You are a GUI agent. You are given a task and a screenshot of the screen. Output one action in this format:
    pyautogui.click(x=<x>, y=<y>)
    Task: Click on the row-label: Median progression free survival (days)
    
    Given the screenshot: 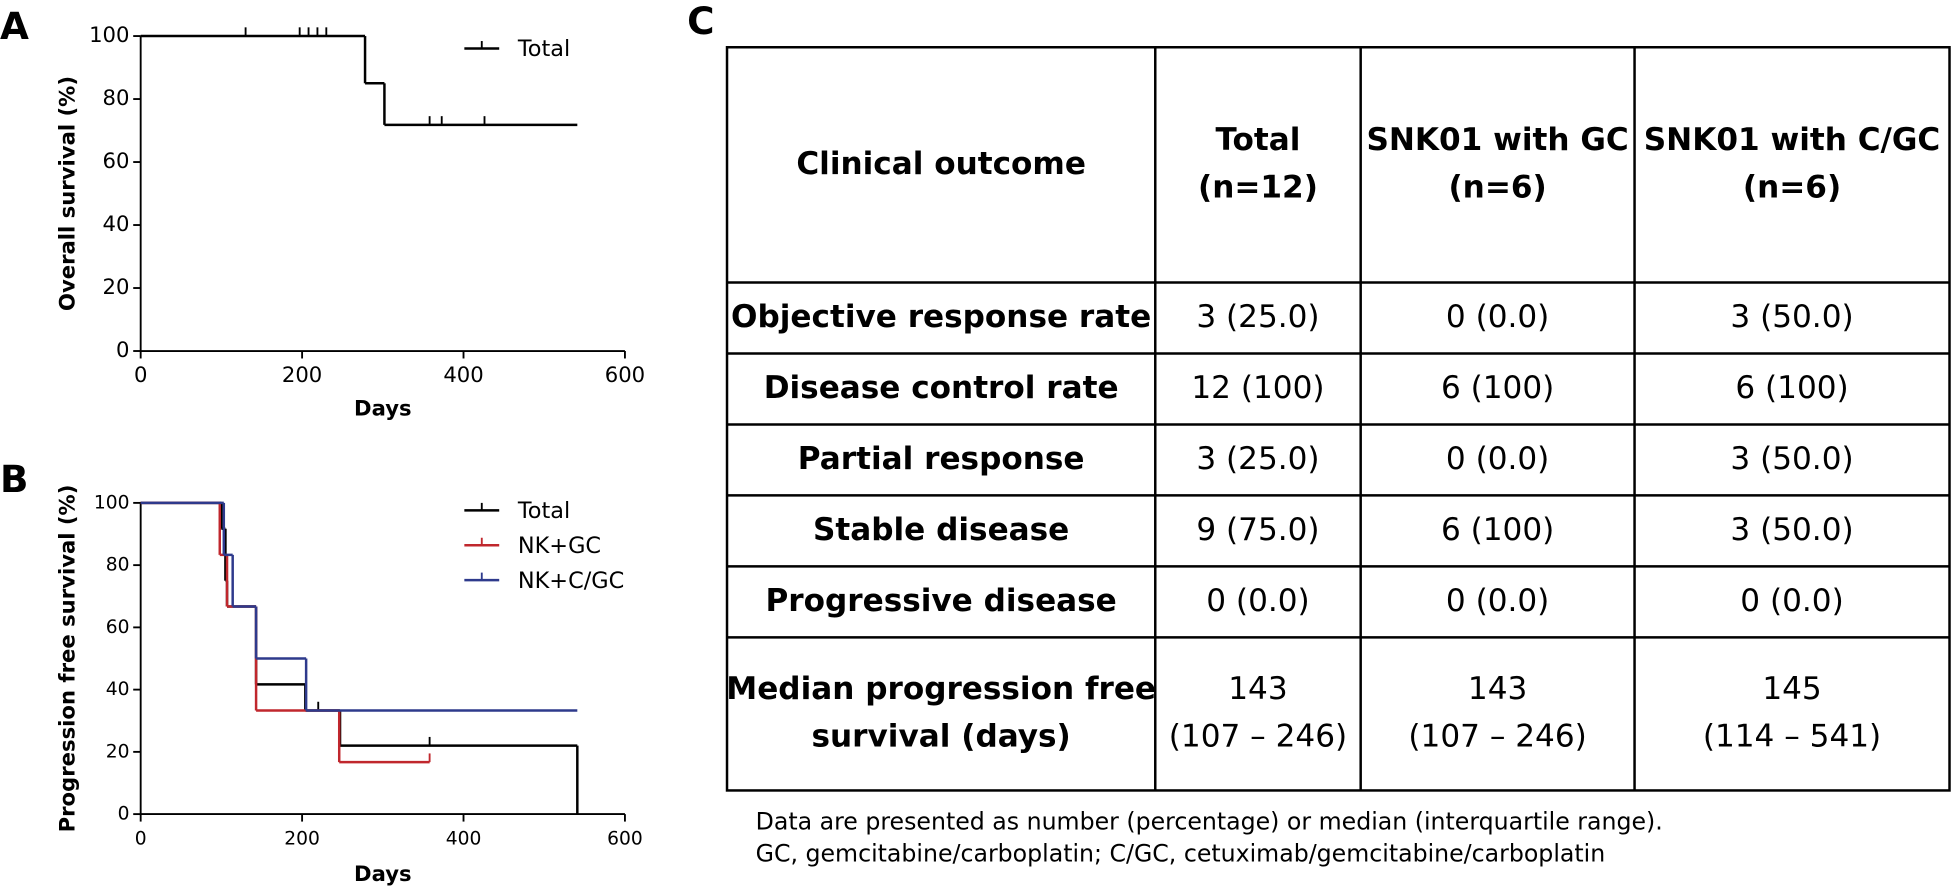 What is the action you would take?
    pyautogui.click(x=941, y=712)
    